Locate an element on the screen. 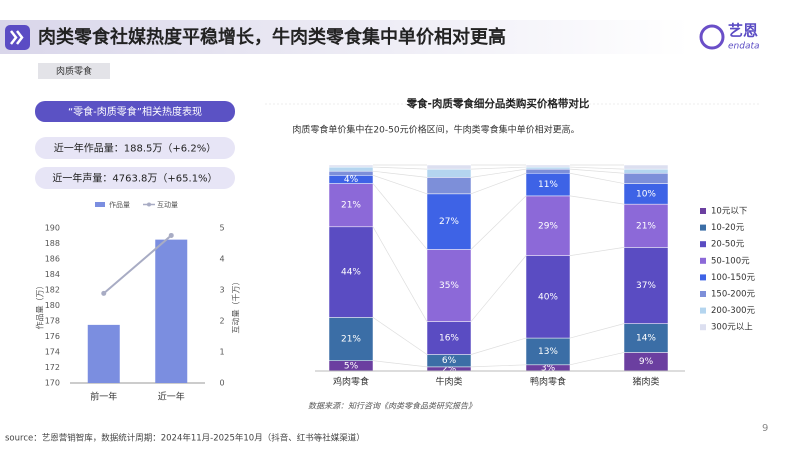 The image size is (799, 450). value-label: 14% is located at coordinates (646, 339).